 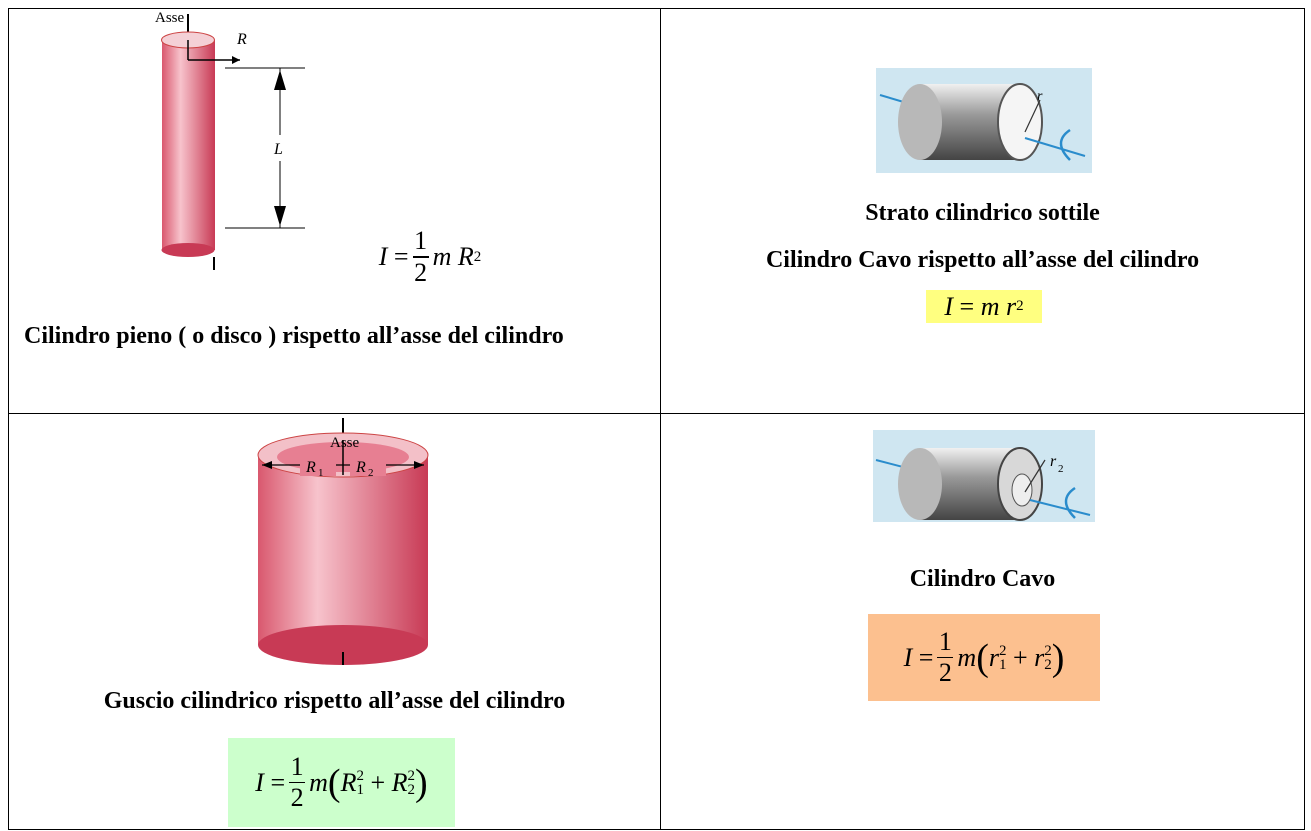 I want to click on caption: Cilindro Cavo, so click(x=982, y=579).